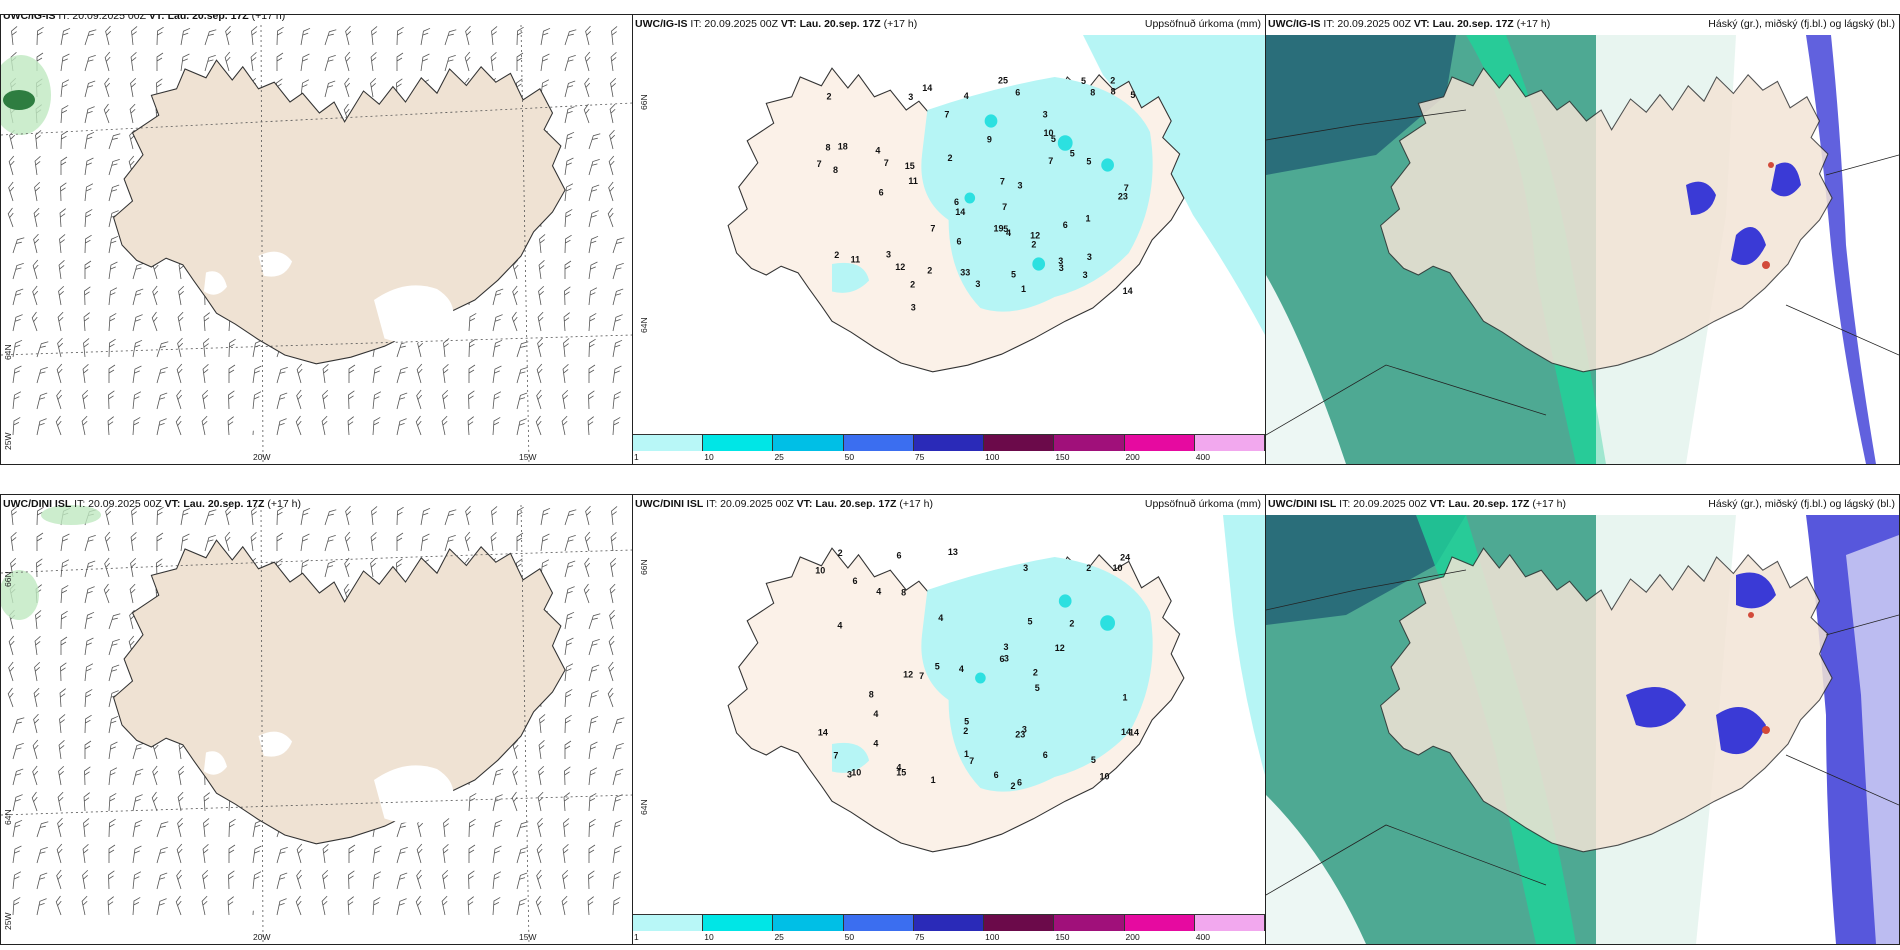  Describe the element at coordinates (849, 937) in the screenshot. I see `colorbar-tick-label: 50` at that location.